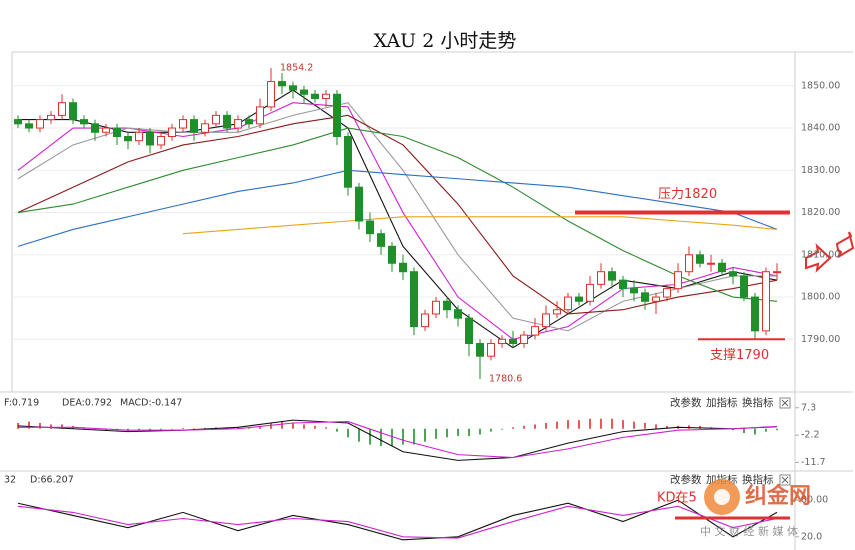  What do you see at coordinates (722, 402) in the screenshot?
I see `toolbar-button: 加指标` at bounding box center [722, 402].